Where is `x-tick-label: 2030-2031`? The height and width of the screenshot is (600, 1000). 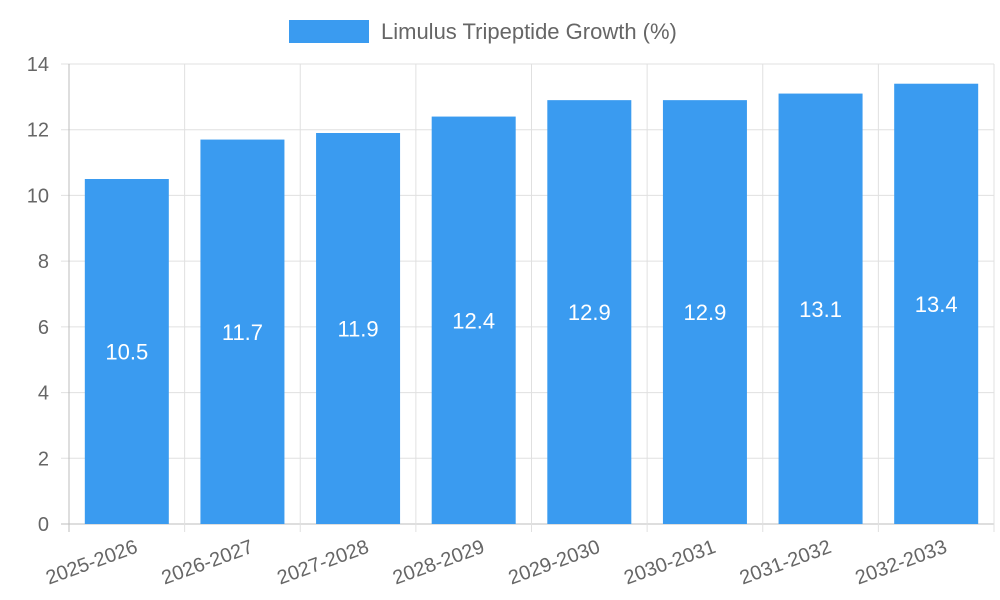 x-tick-label: 2030-2031 is located at coordinates (669, 562).